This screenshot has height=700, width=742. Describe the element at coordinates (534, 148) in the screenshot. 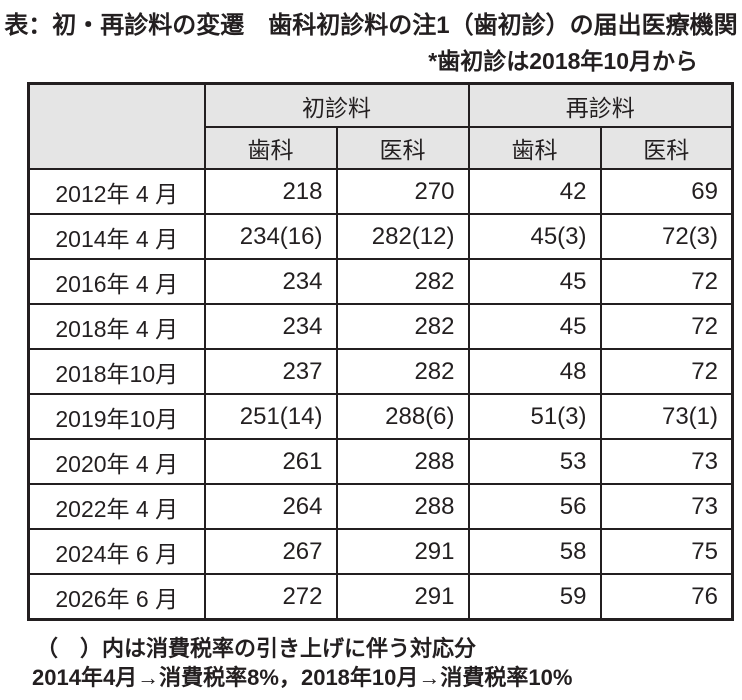

I see `sub-header-revisit-dental: 歯科` at that location.